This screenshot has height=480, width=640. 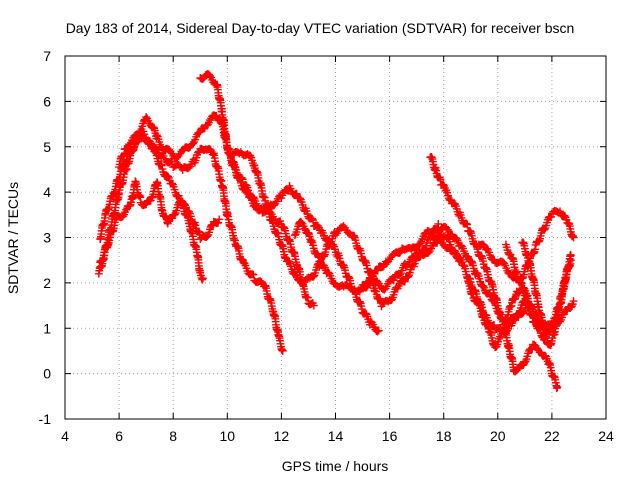 What do you see at coordinates (173, 436) in the screenshot?
I see `x-tick-label: 8` at bounding box center [173, 436].